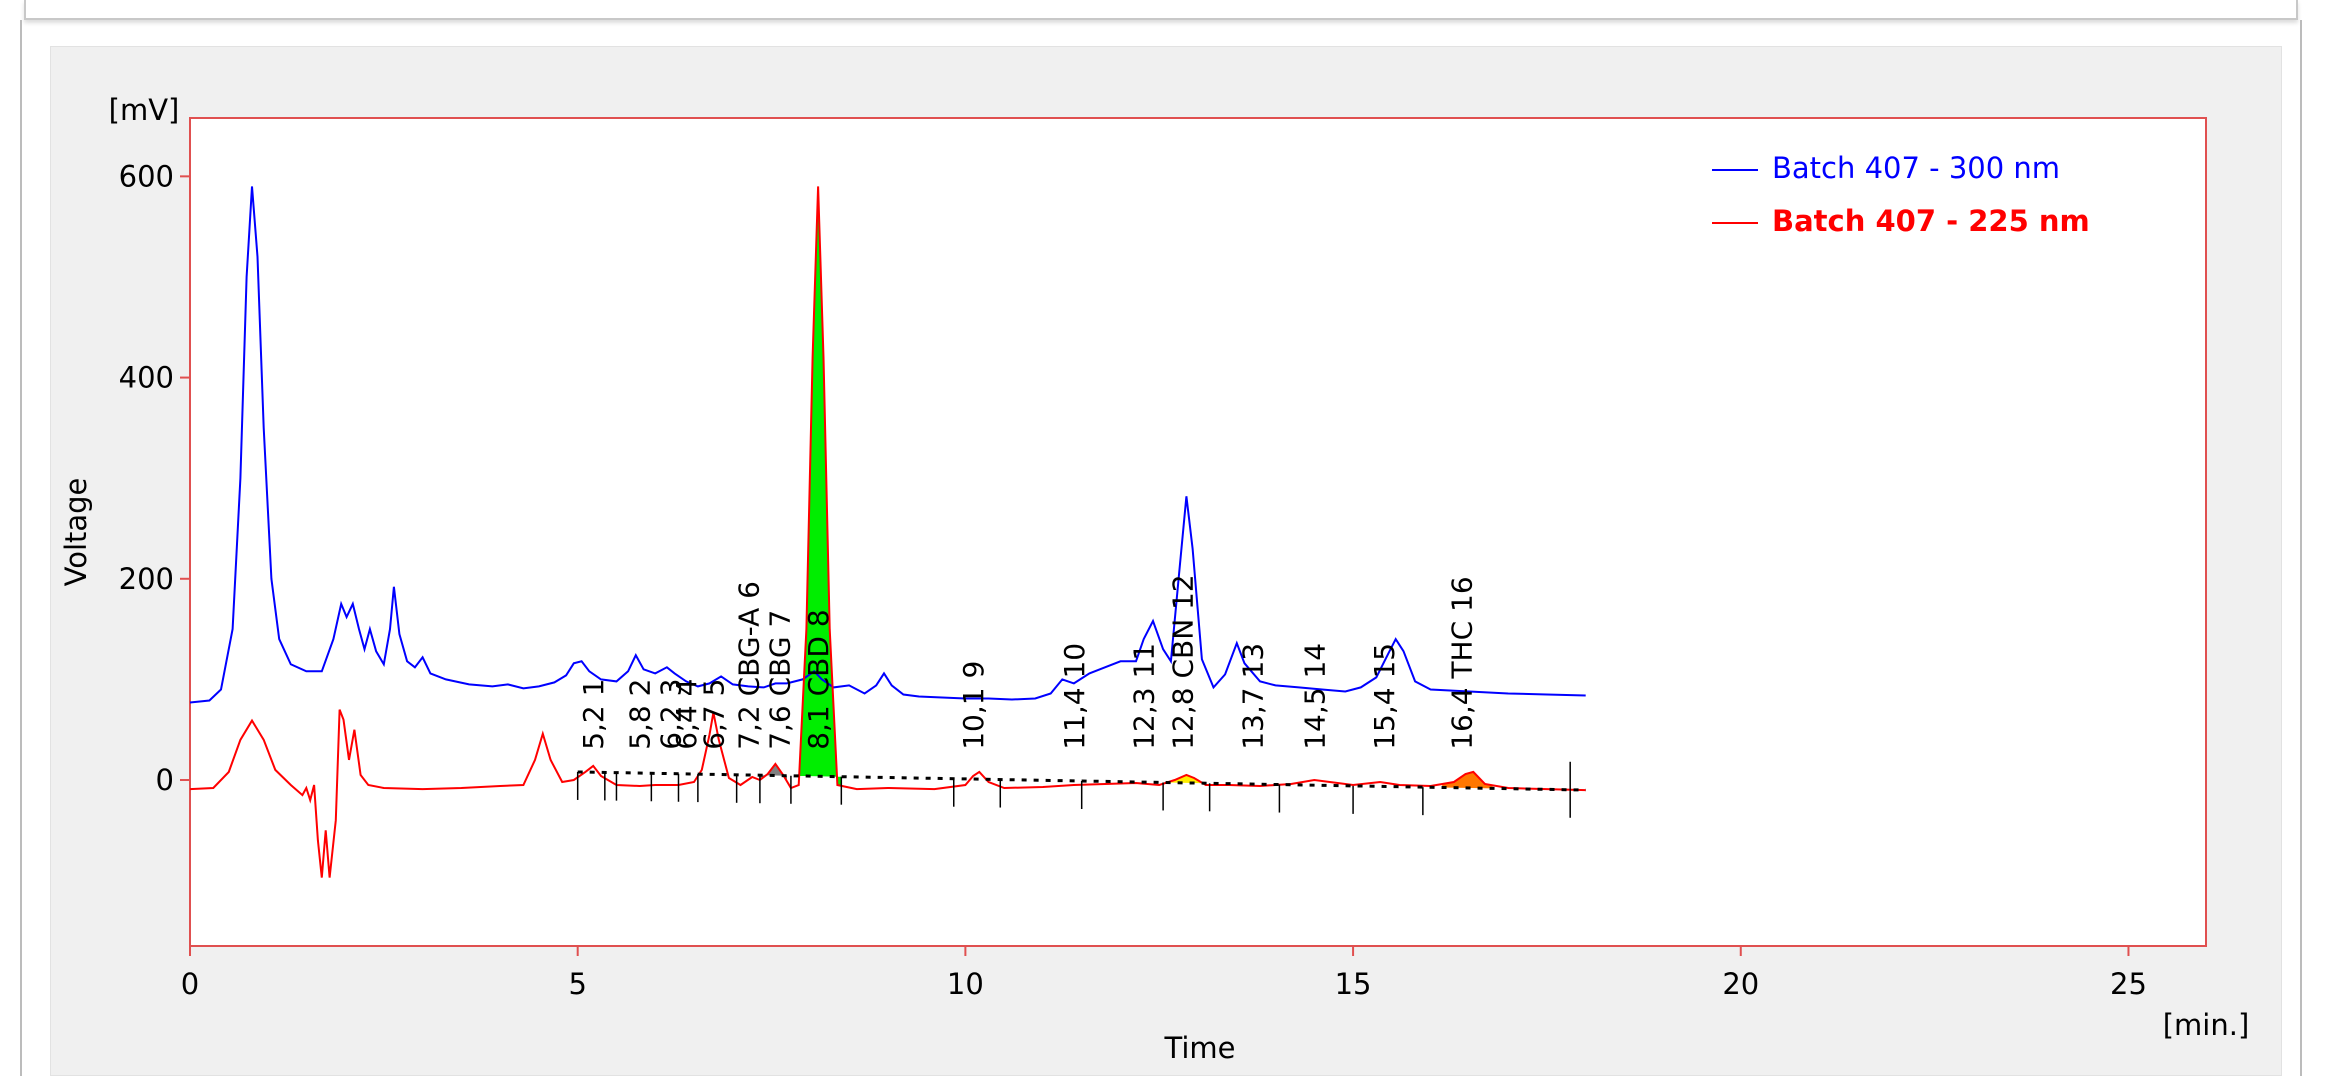 Image resolution: width=2329 pixels, height=1076 pixels. What do you see at coordinates (2128, 984) in the screenshot?
I see `x-tick-label: 25` at bounding box center [2128, 984].